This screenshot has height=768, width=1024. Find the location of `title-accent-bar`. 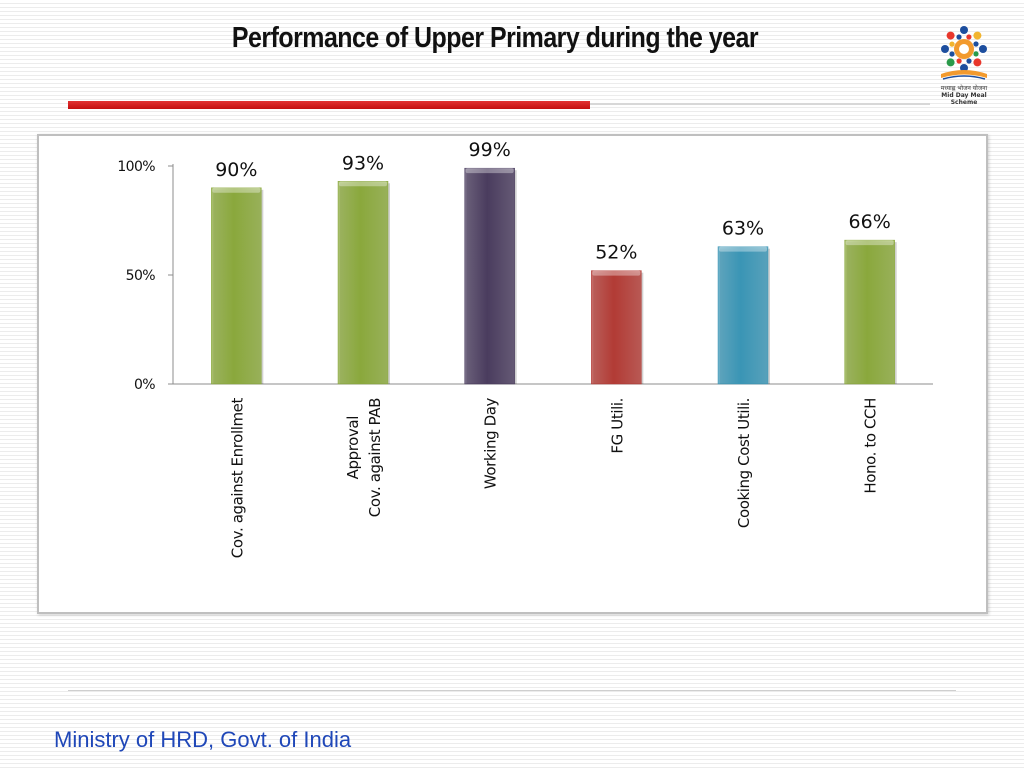

title-accent-bar is located at coordinates (329, 105).